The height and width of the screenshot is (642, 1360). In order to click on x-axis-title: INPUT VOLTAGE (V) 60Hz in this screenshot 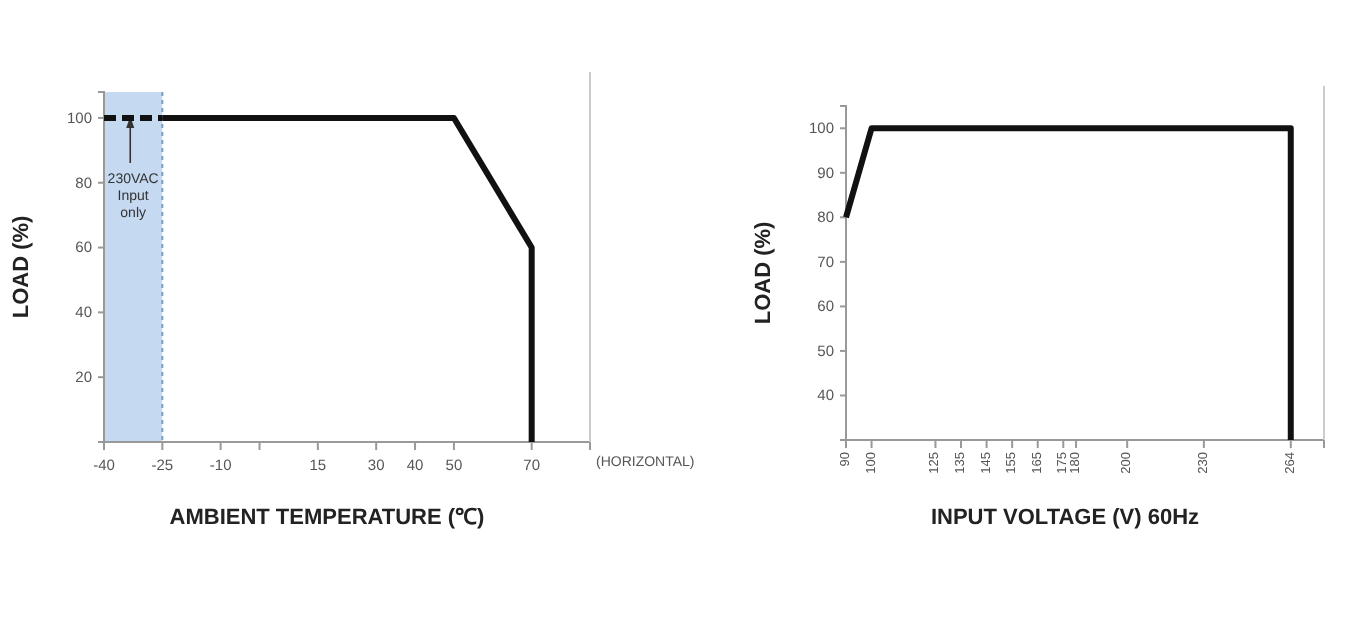, I will do `click(1065, 518)`.